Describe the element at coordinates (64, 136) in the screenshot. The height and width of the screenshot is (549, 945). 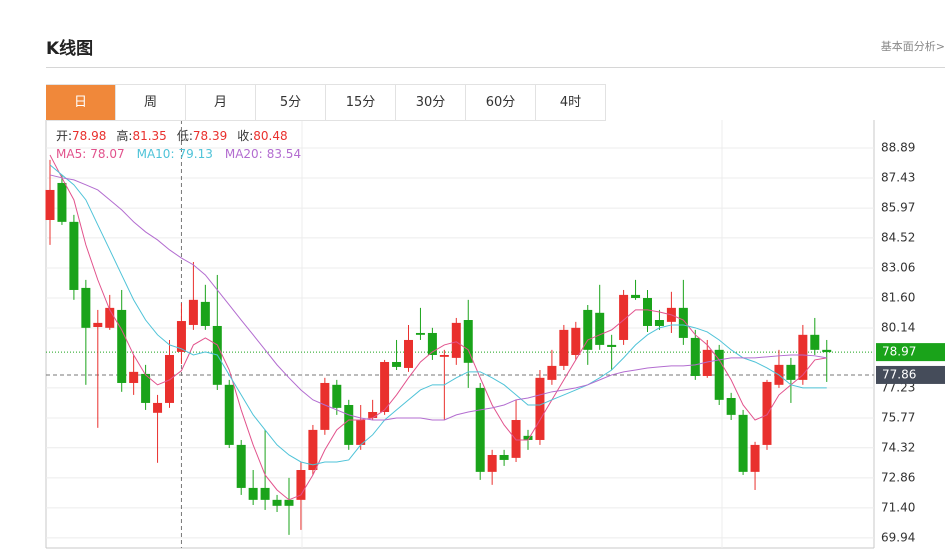
I see `ohlc-label: 开:` at that location.